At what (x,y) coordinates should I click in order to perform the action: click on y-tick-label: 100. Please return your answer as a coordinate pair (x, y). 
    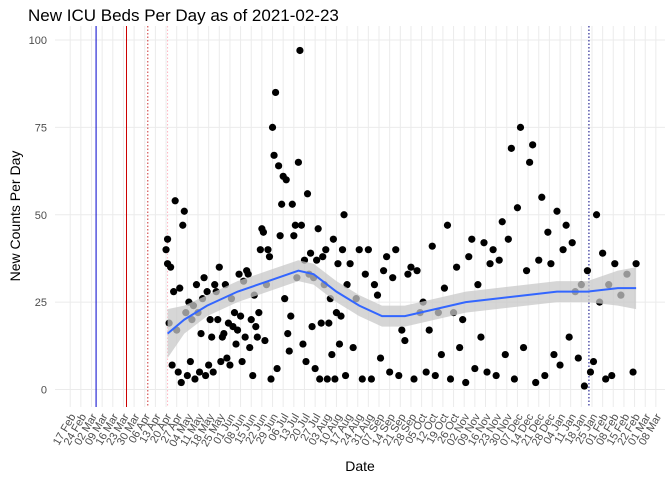
    Looking at the image, I should click on (38, 41).